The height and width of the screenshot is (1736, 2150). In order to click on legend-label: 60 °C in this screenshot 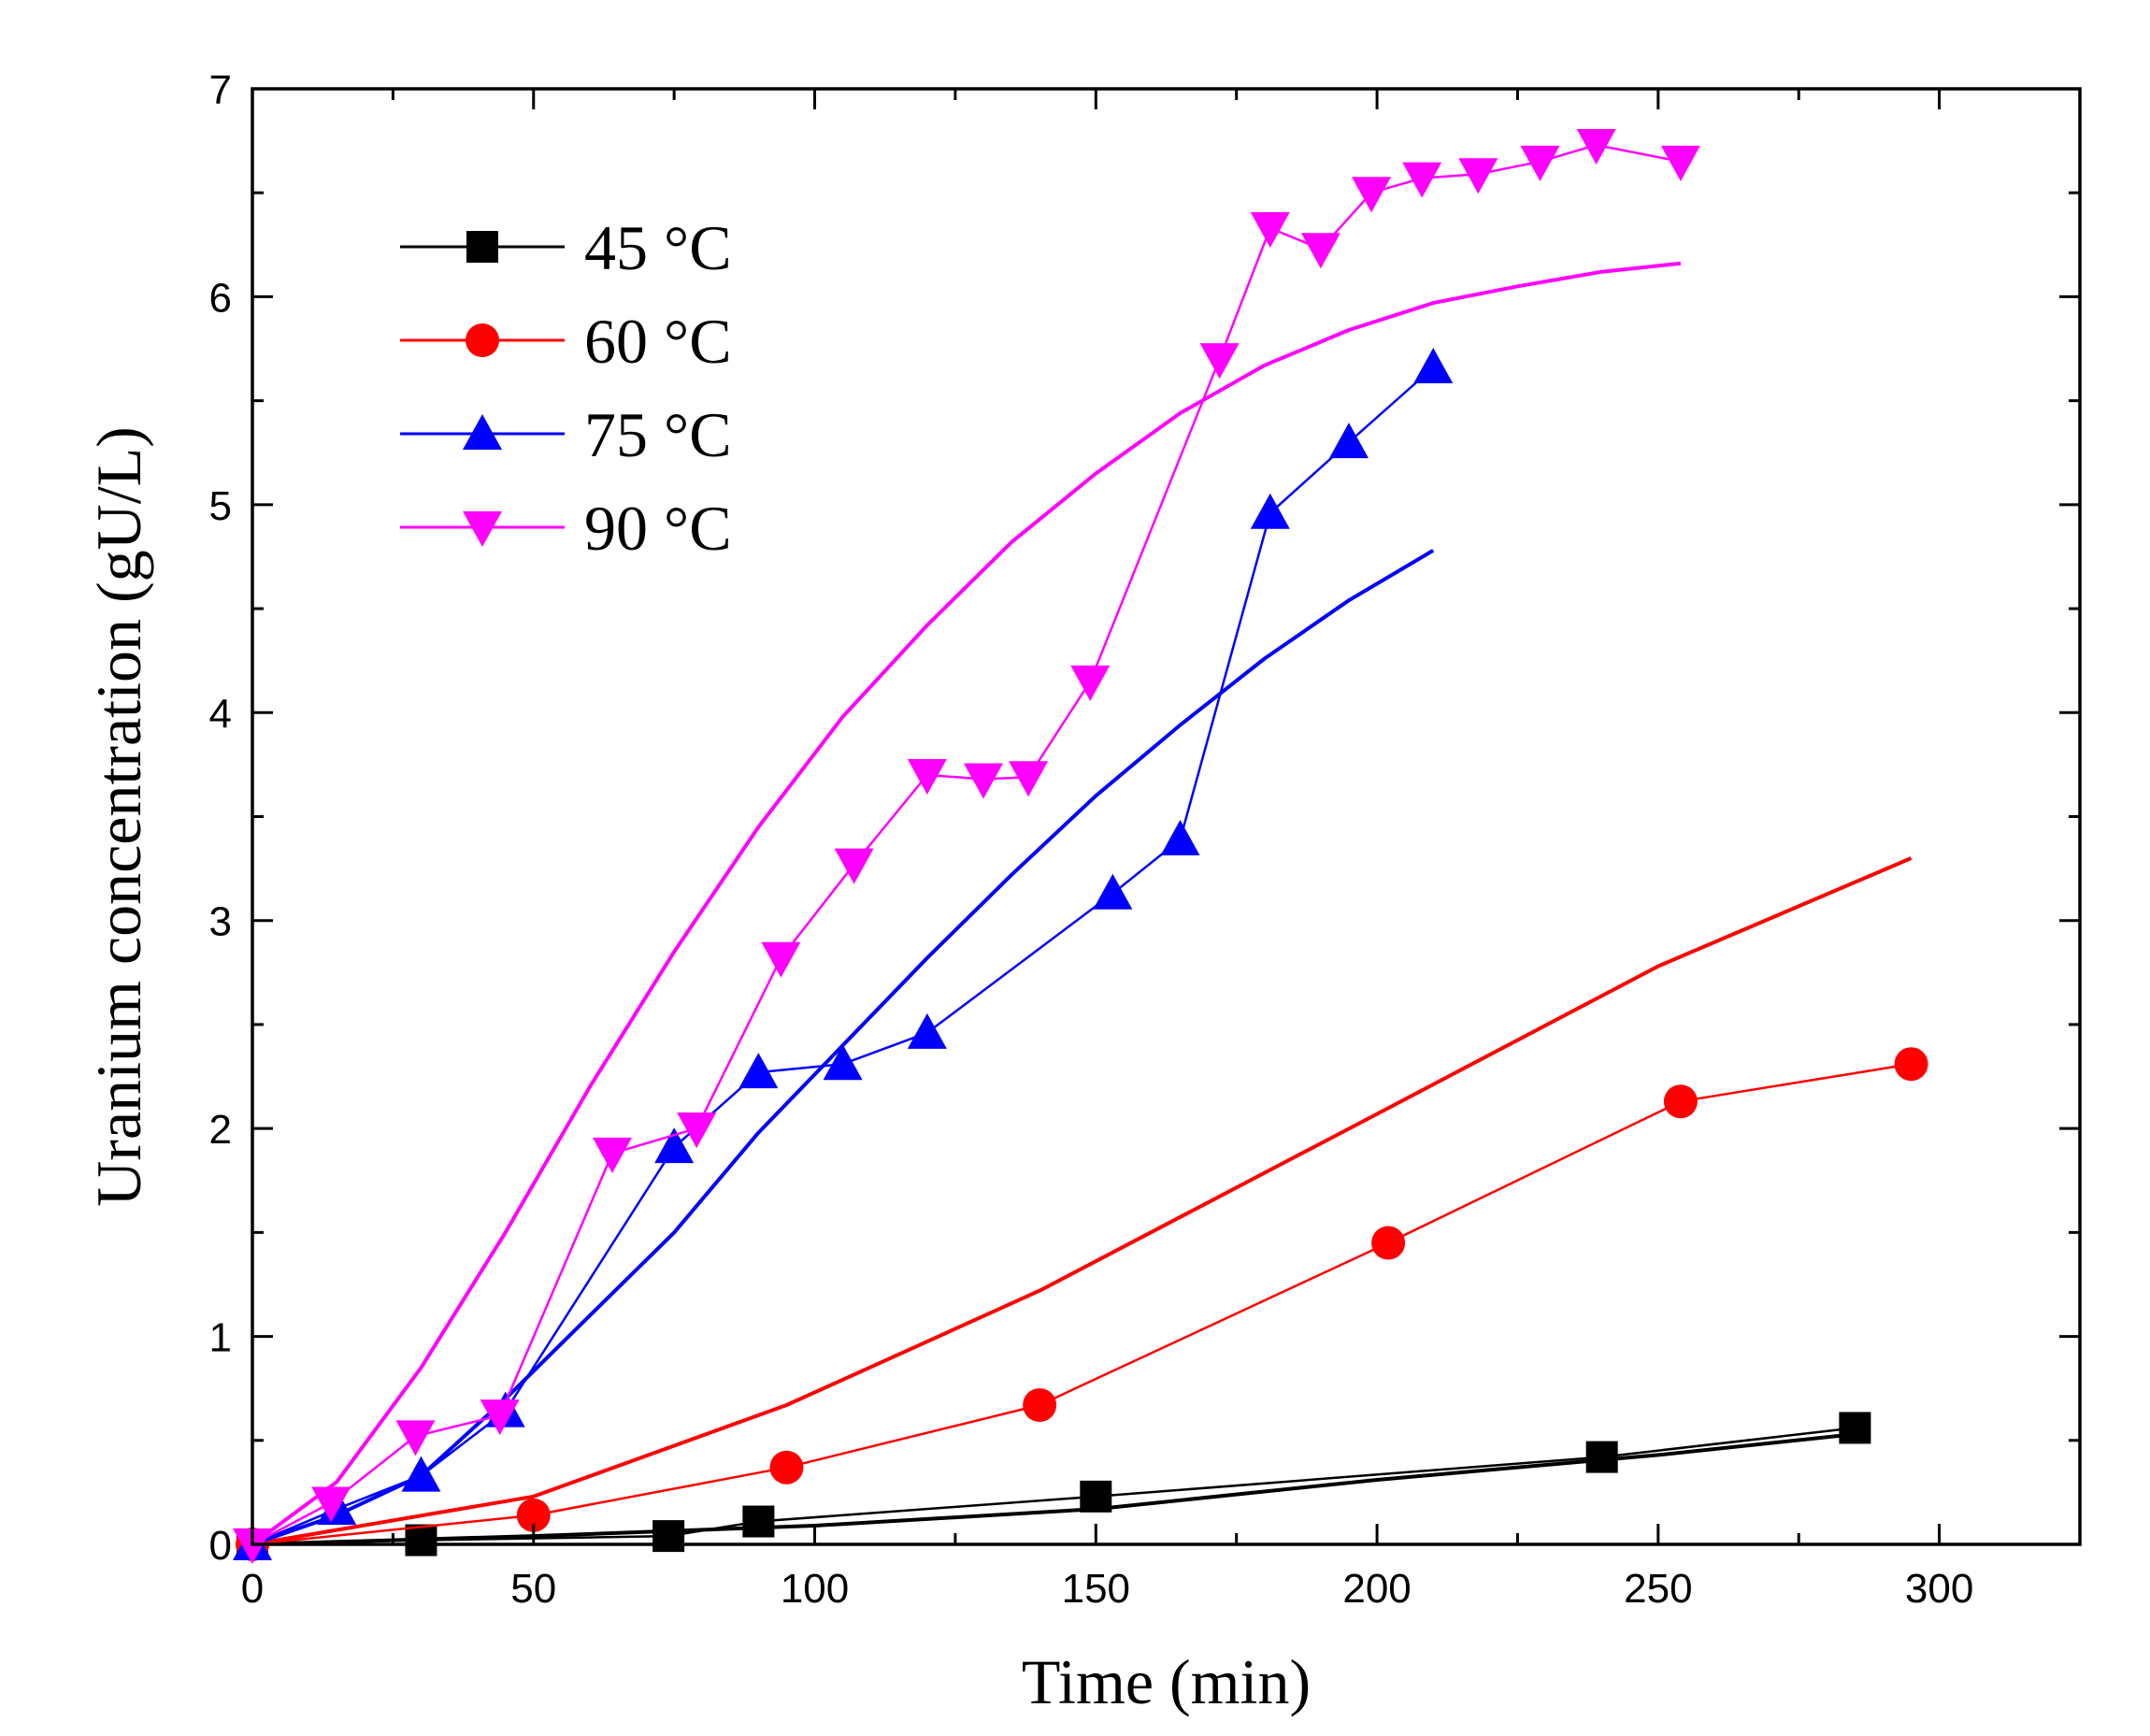, I will do `click(658, 342)`.